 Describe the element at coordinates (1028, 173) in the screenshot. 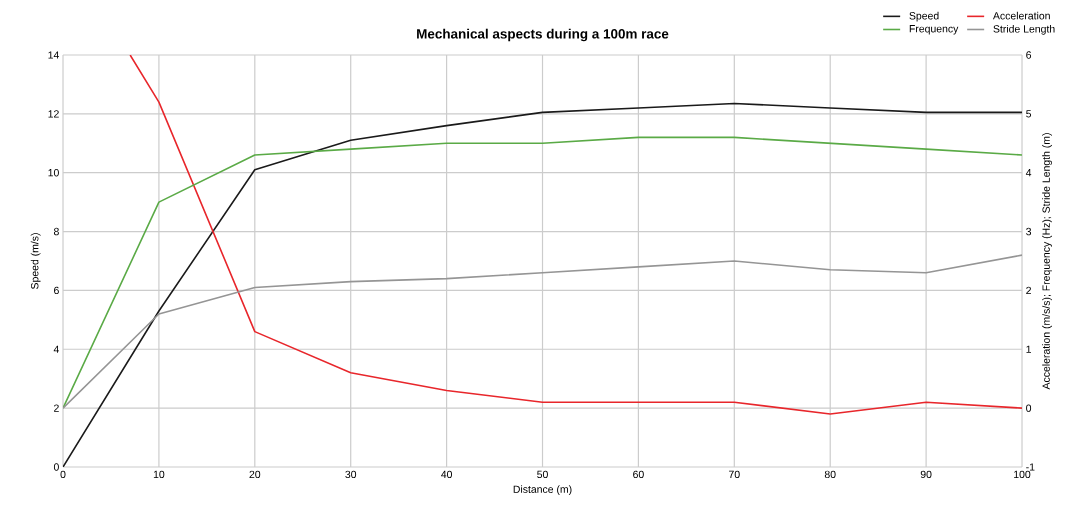

I see `y2-tick-label: 4` at that location.